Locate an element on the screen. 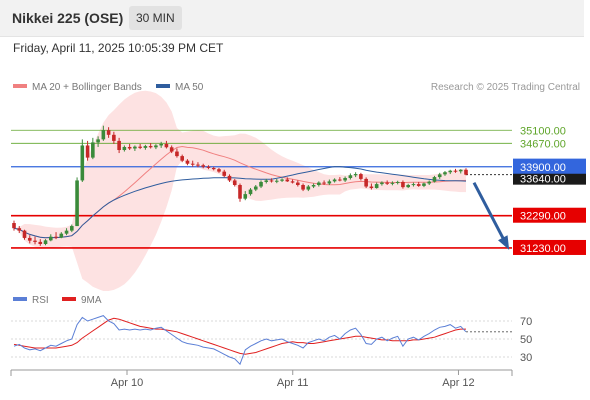 The width and height of the screenshot is (590, 400). rsi-ma-legend-label: 9MA is located at coordinates (91, 300).